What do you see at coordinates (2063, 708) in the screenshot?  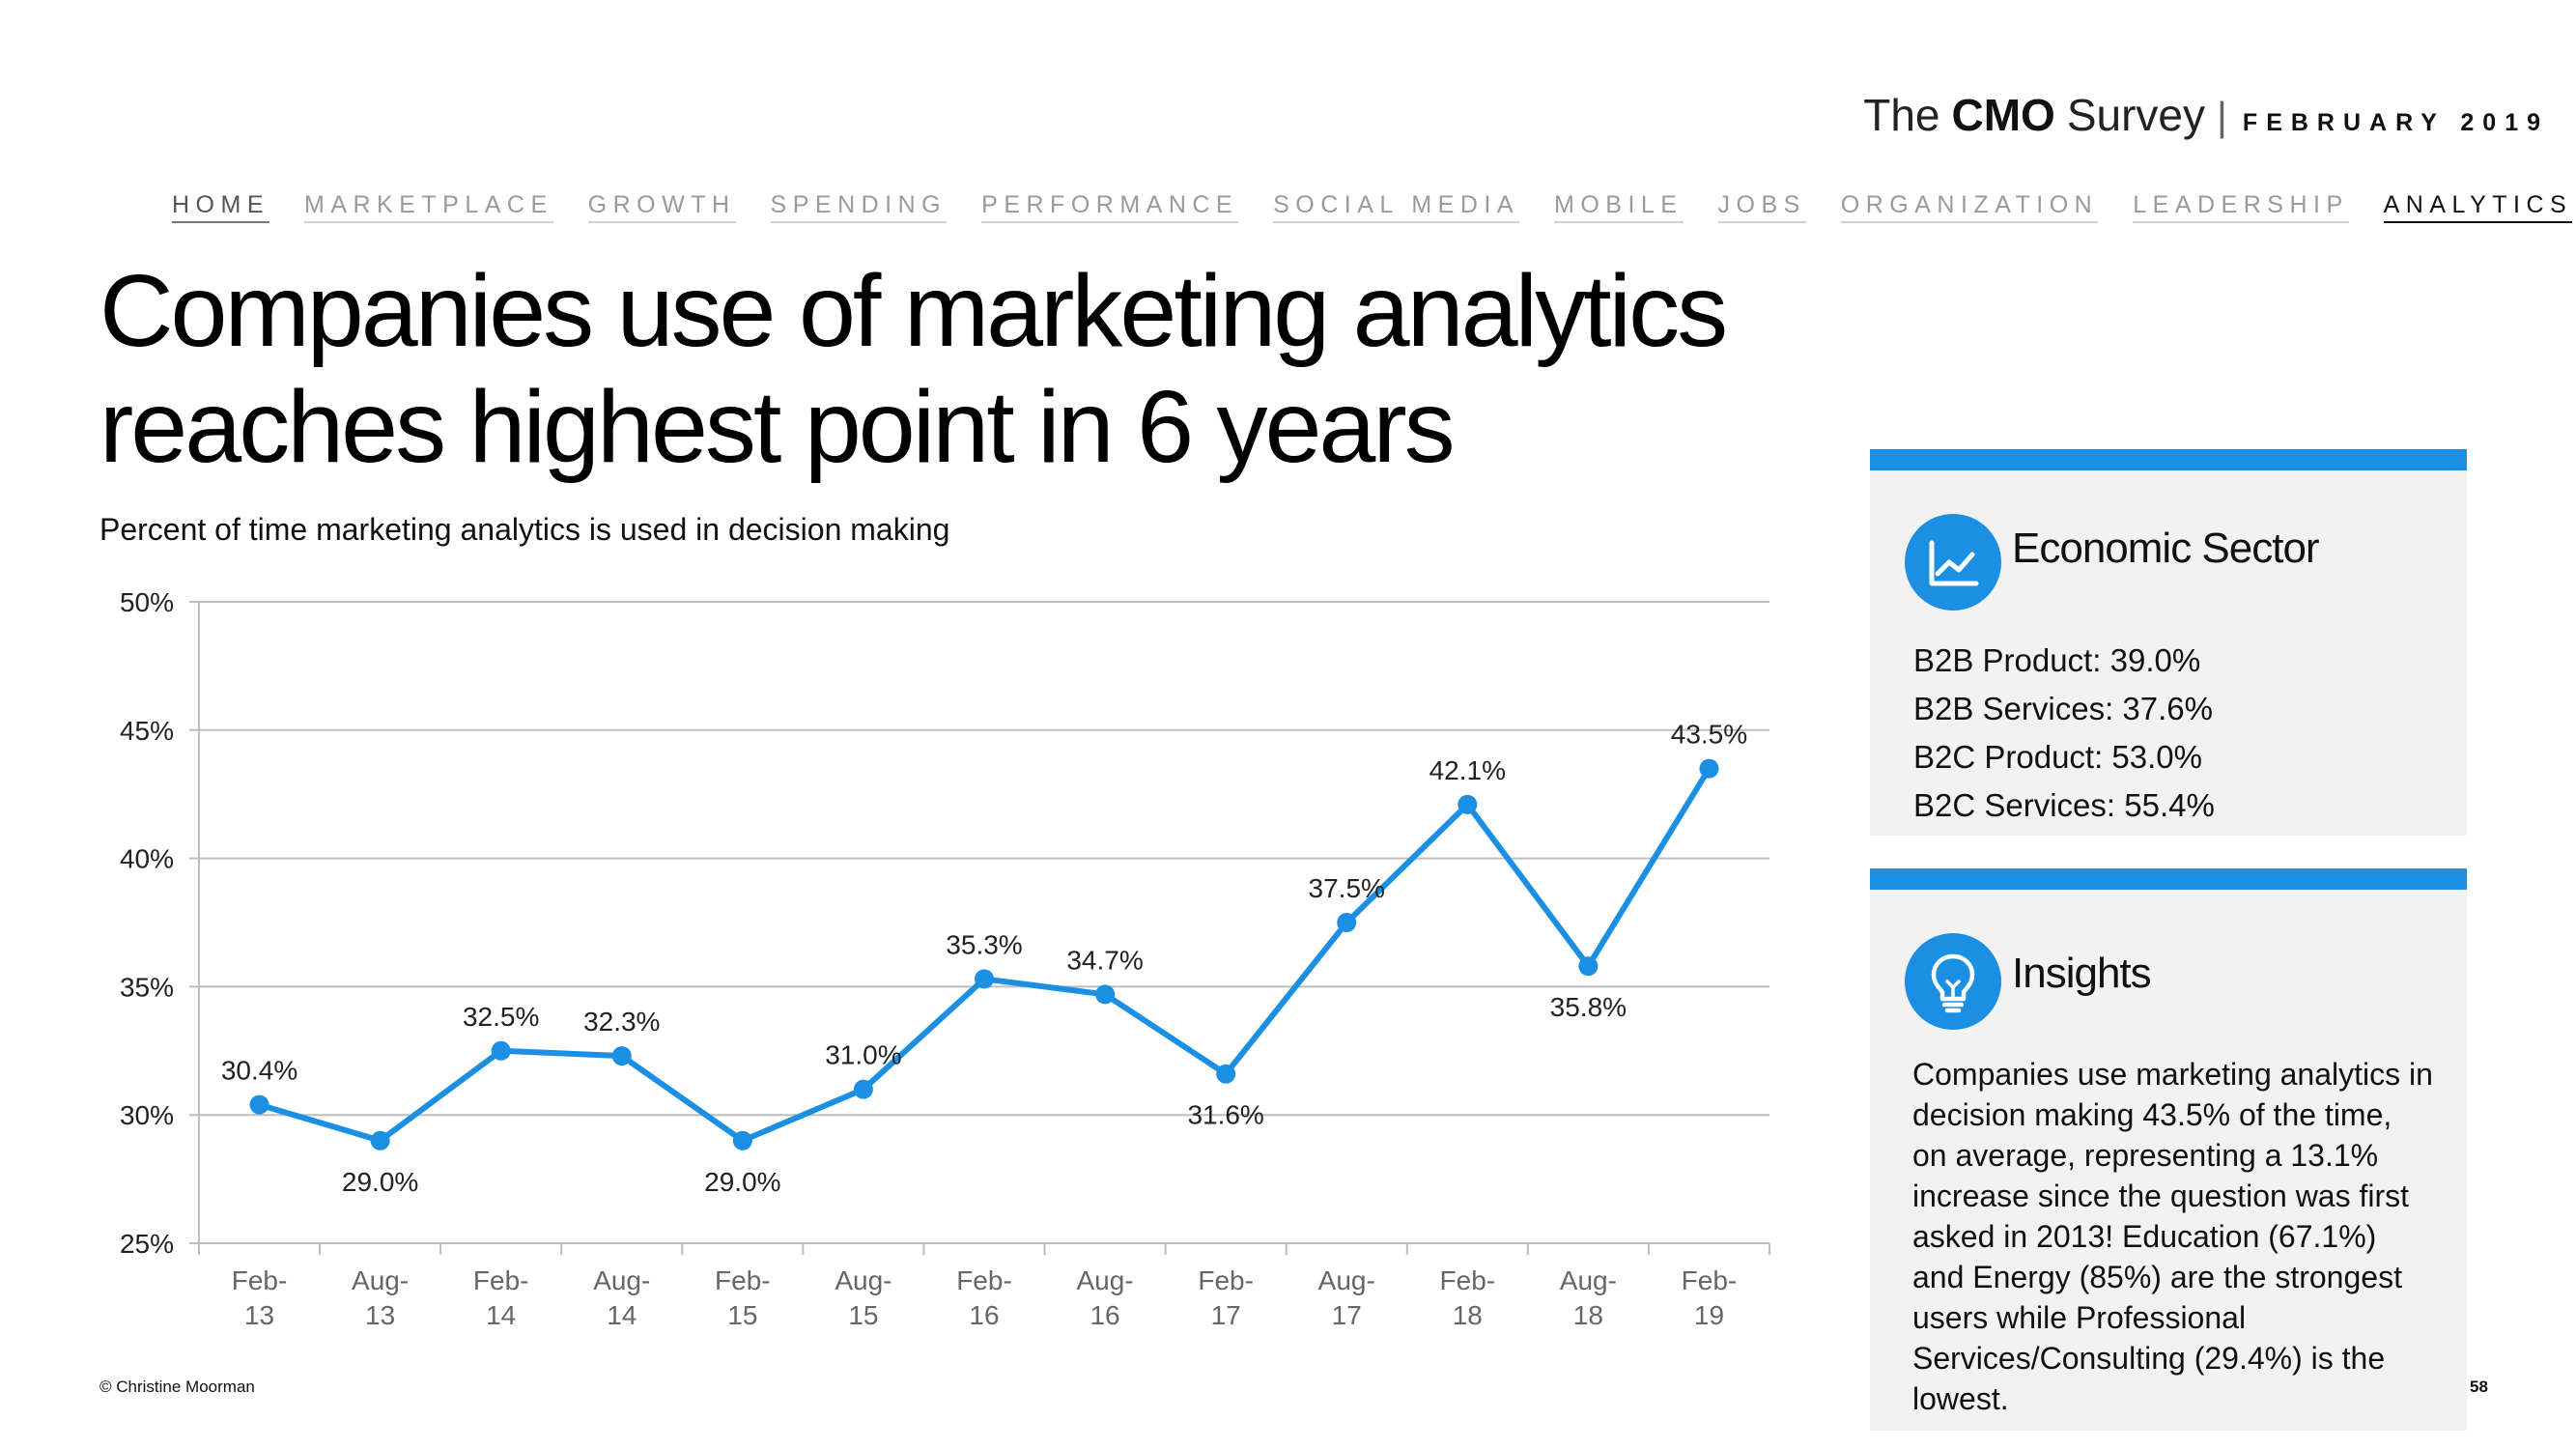 I see `list-item: B2B Services: 37.6%` at bounding box center [2063, 708].